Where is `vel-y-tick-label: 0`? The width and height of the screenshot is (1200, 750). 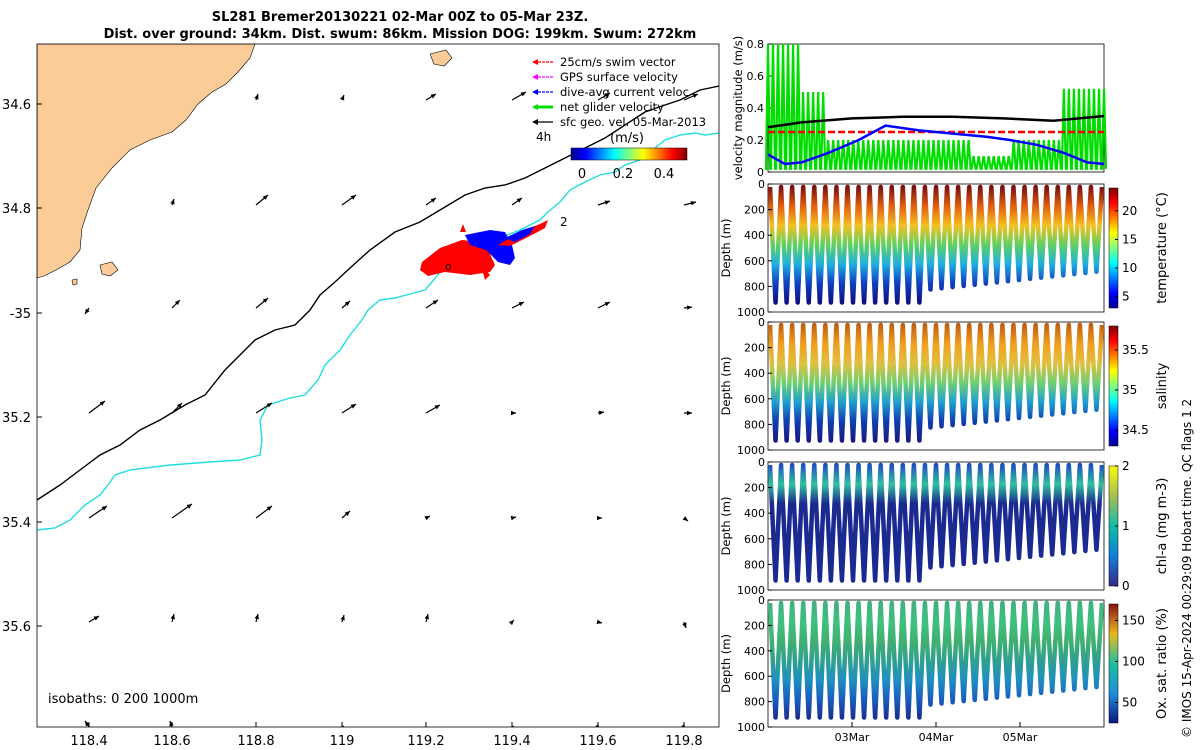
vel-y-tick-label: 0 is located at coordinates (760, 172).